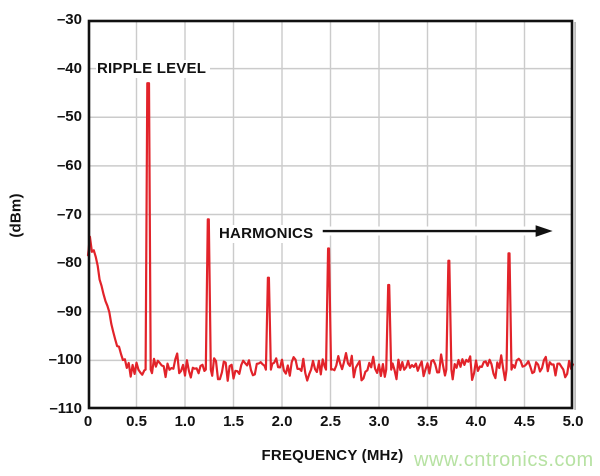  What do you see at coordinates (69, 263) in the screenshot?
I see `y-tick-label: –80` at bounding box center [69, 263].